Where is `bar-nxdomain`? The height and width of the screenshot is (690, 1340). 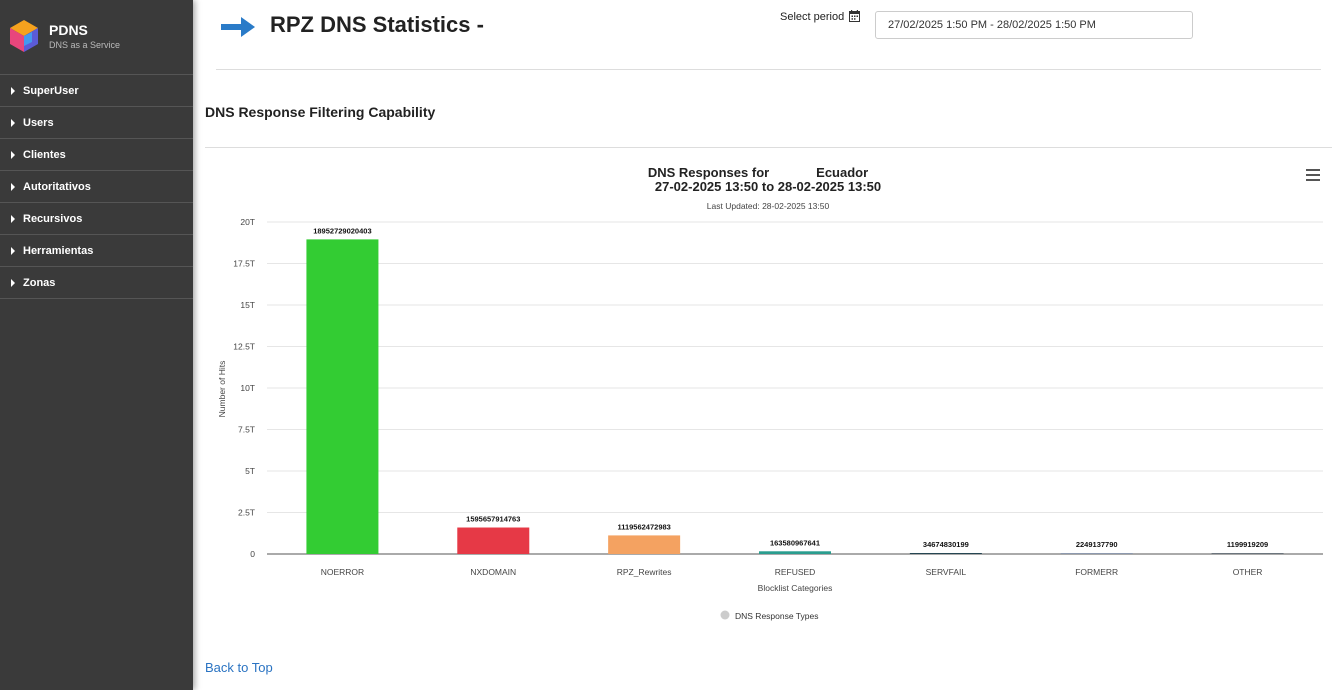
bar-nxdomain is located at coordinates (493, 540).